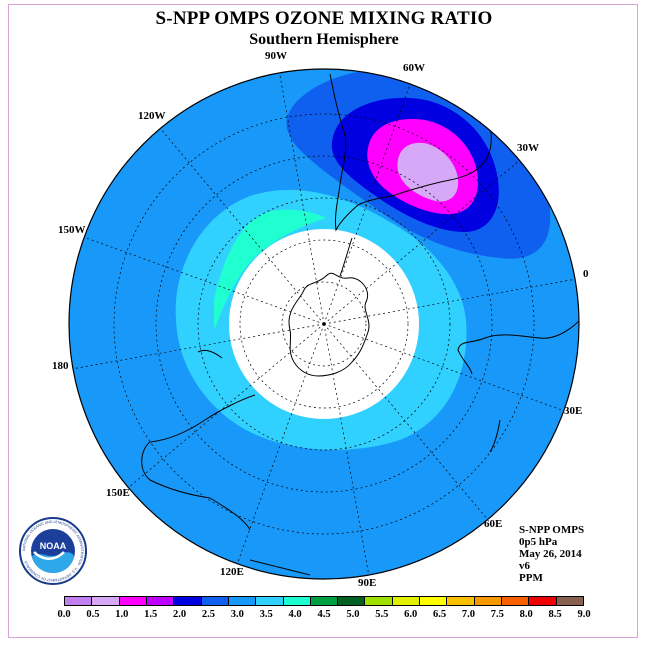 This screenshot has height=648, width=648. Describe the element at coordinates (439, 614) in the screenshot. I see `colorbar-tick-label: 6.5` at that location.